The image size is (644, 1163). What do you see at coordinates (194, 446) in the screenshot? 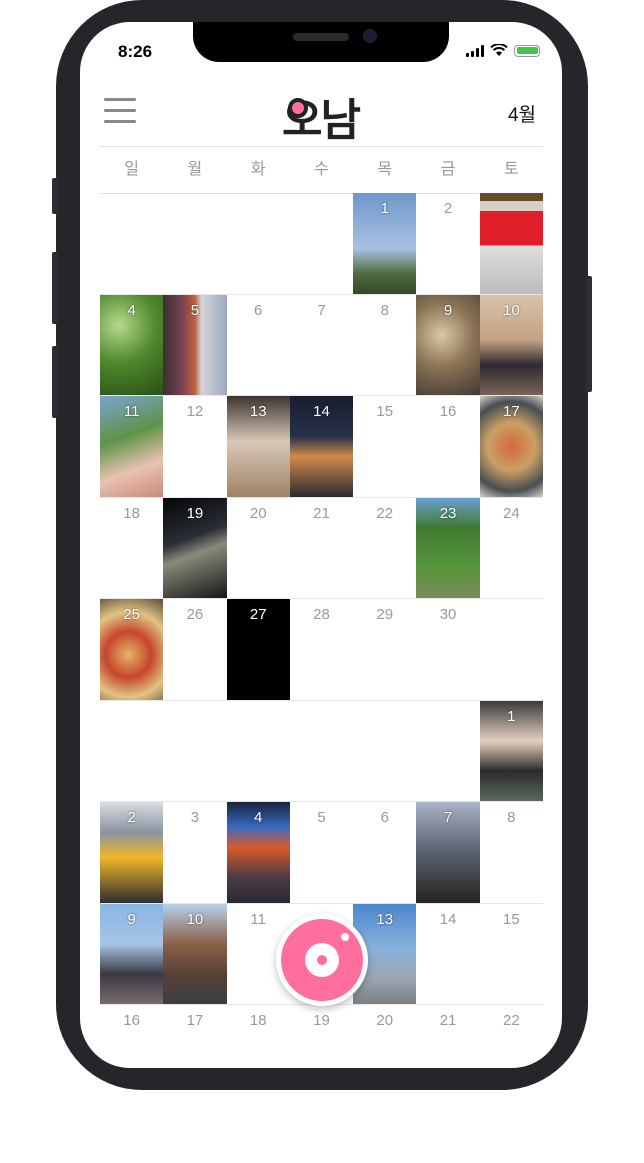
I see `calendar-day-cell: 12` at bounding box center [194, 446].